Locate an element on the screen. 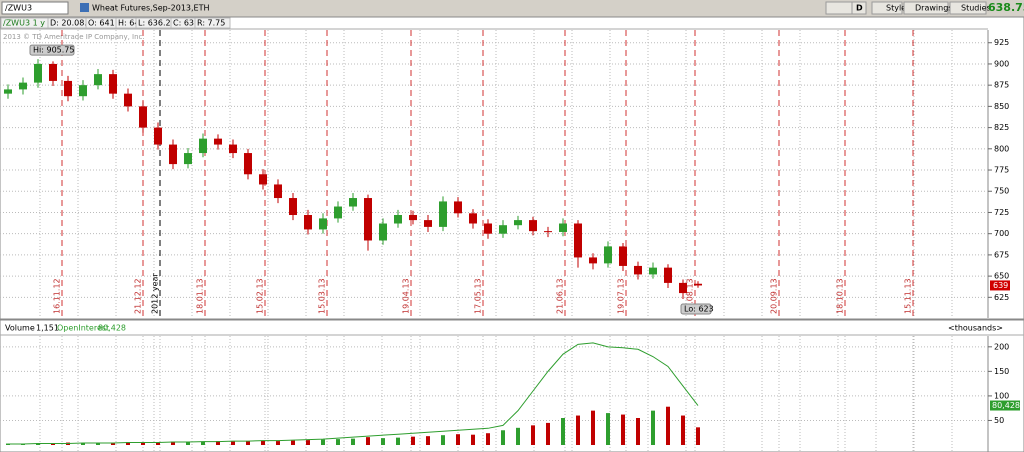  y-tick-label: 700 is located at coordinates (1001, 233).